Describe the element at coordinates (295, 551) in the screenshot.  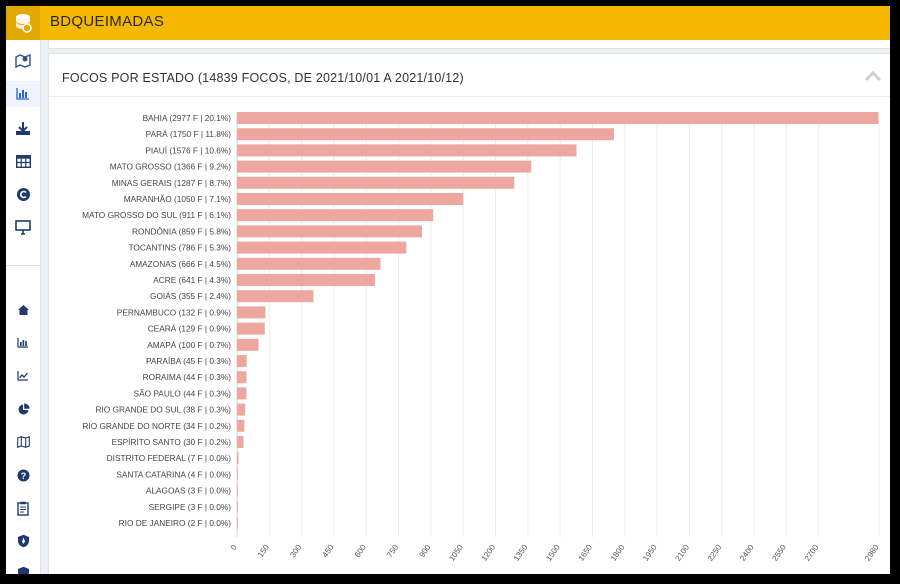
I see `x-tick-label: 300` at that location.